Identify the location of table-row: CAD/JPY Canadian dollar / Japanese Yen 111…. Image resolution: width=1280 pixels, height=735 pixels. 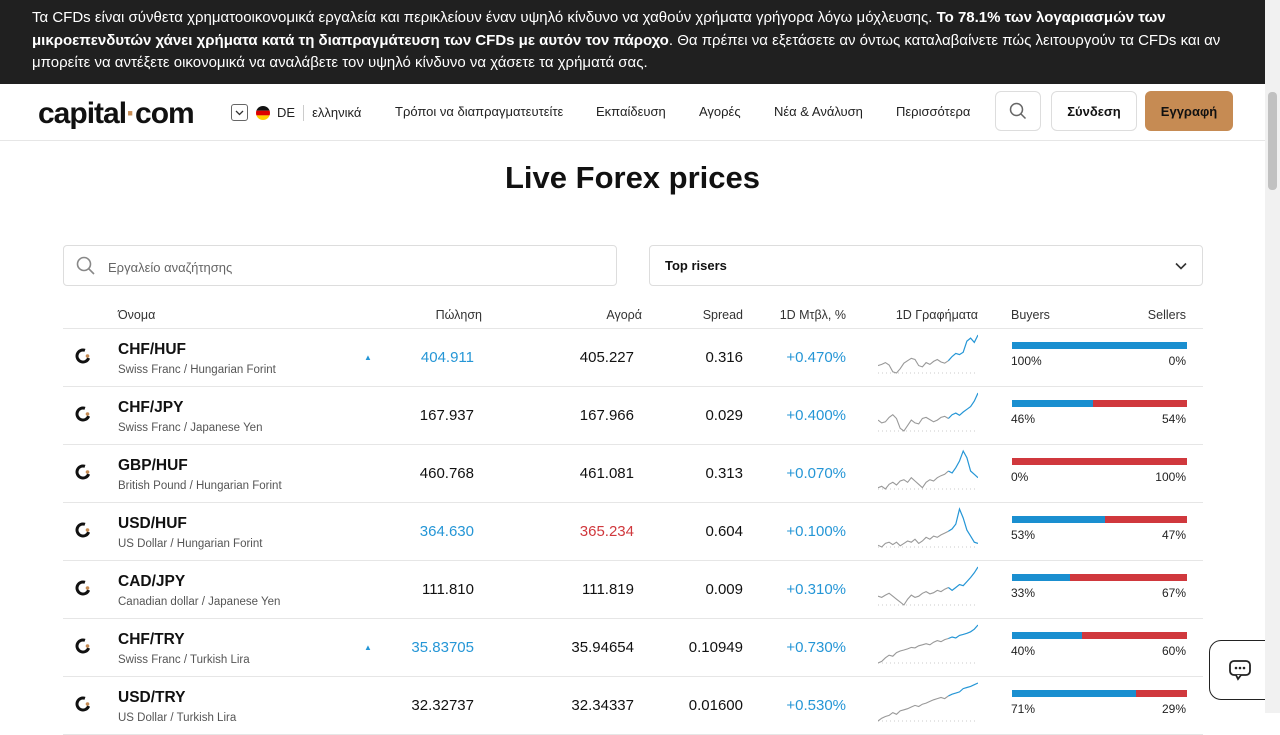
(633, 589).